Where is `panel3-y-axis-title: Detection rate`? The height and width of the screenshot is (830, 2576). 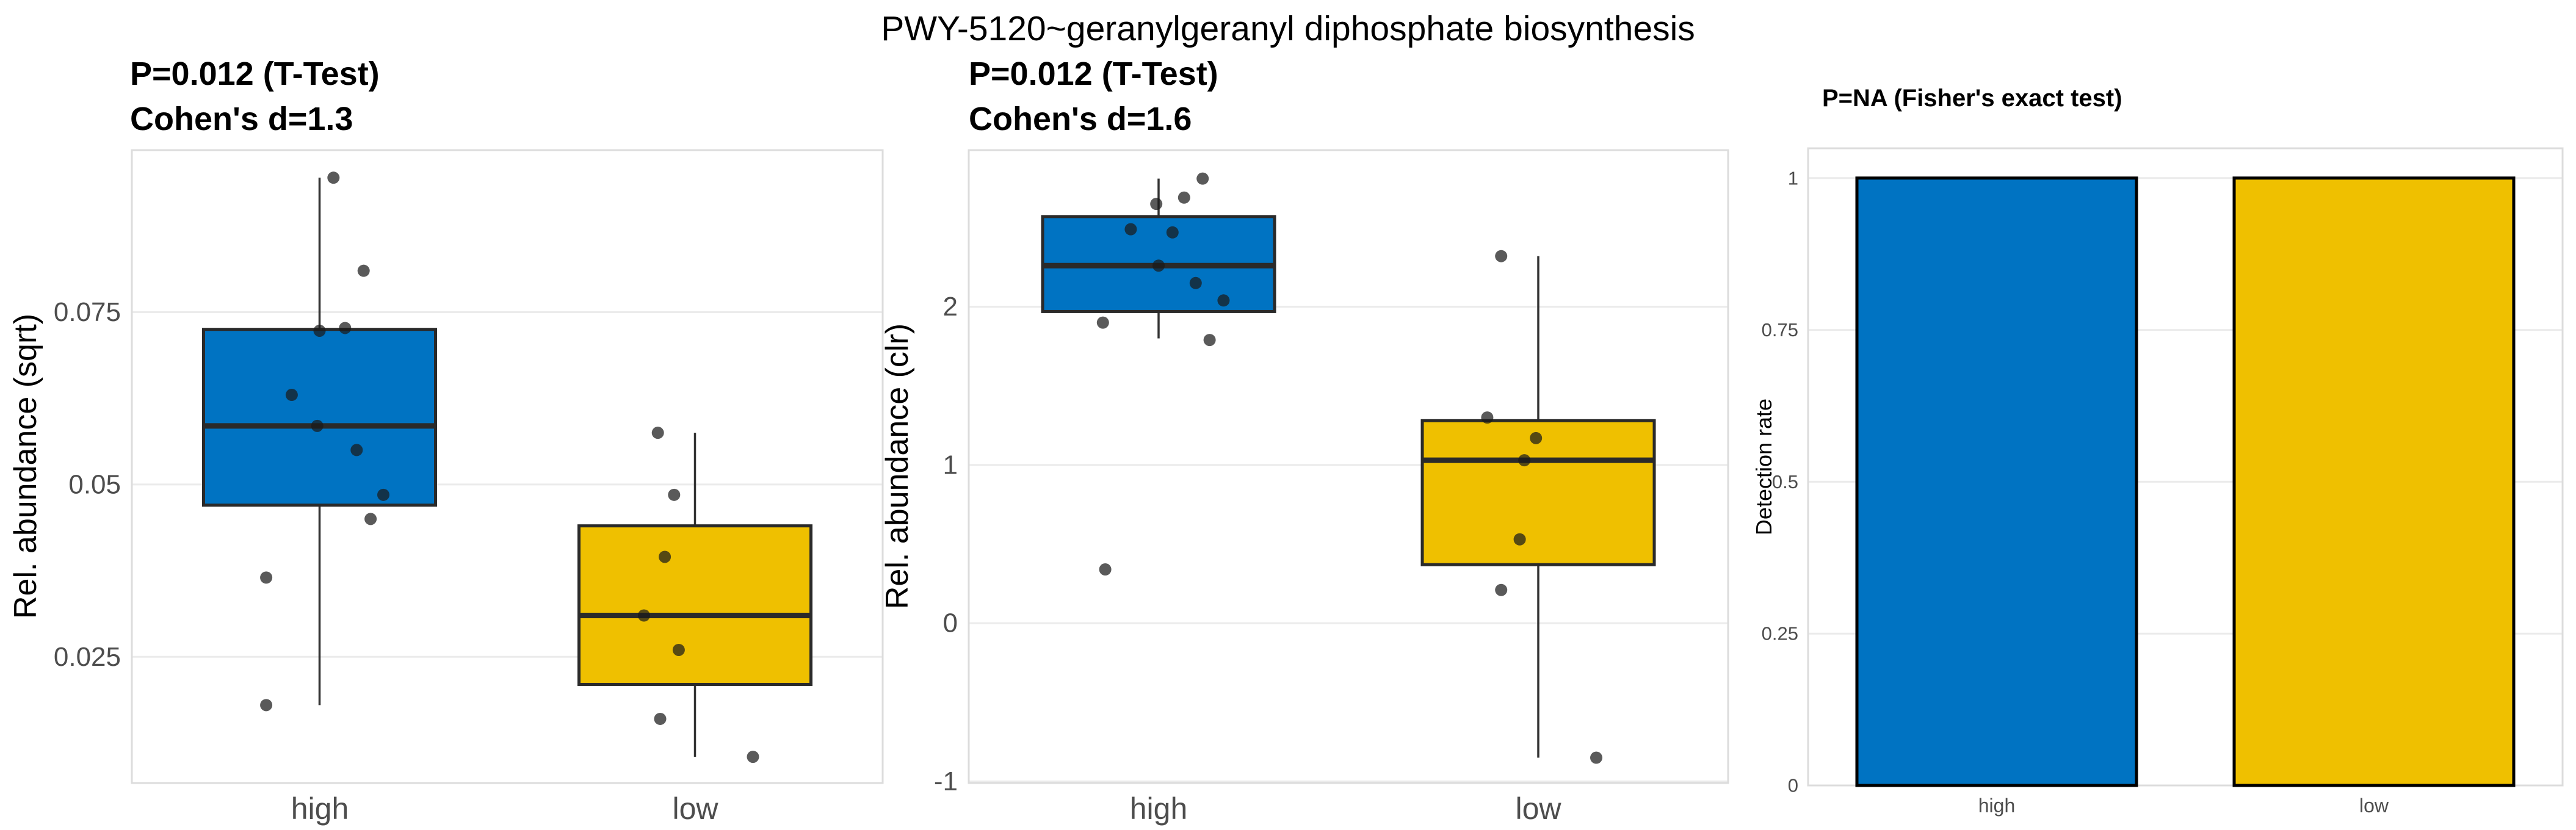
panel3-y-axis-title: Detection rate is located at coordinates (1763, 467).